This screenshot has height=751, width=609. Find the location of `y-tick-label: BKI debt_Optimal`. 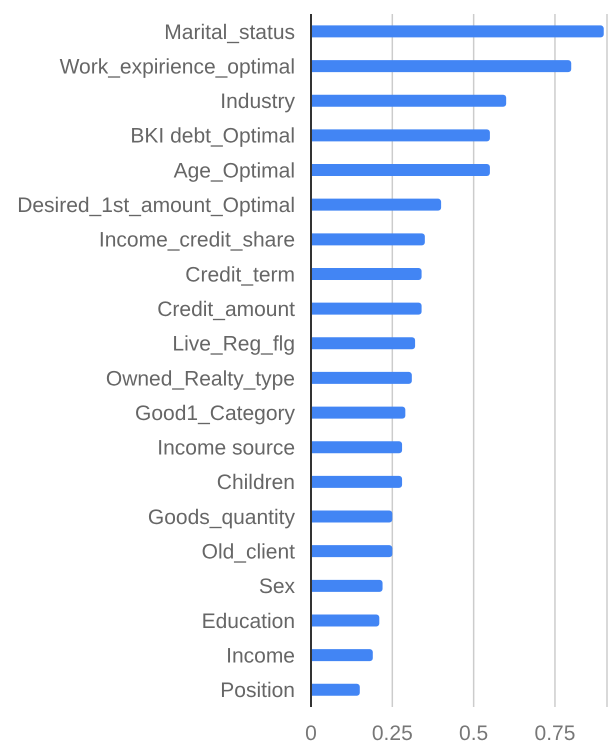

y-tick-label: BKI debt_Optimal is located at coordinates (212, 136).